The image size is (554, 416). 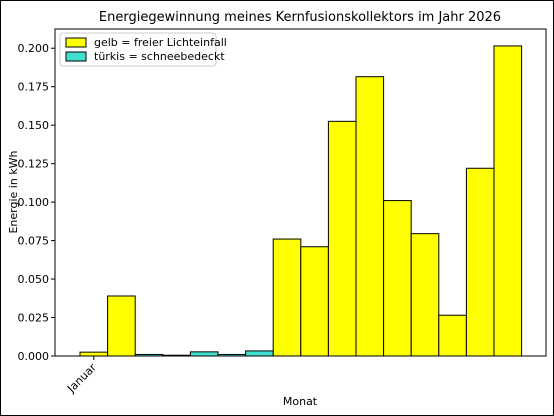 What do you see at coordinates (34, 241) in the screenshot?
I see `y-tick-label: 0.075` at bounding box center [34, 241].